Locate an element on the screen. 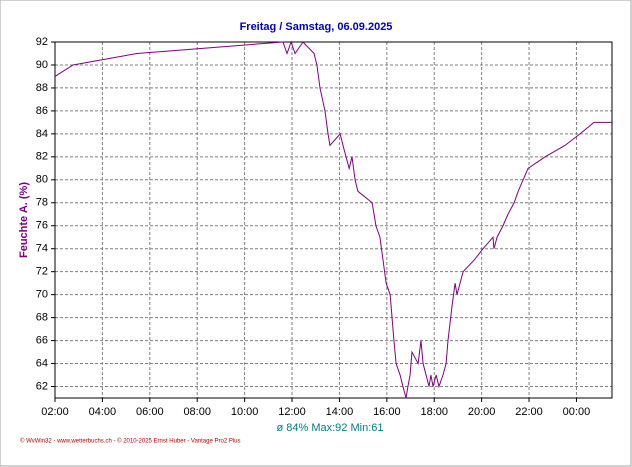 The width and height of the screenshot is (632, 467). y-tick-label: 76 is located at coordinates (42, 226).